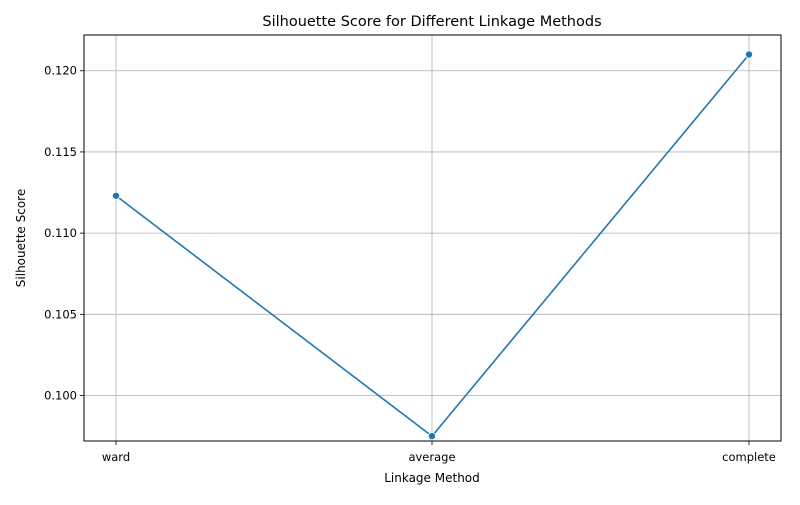 The width and height of the screenshot is (800, 505). What do you see at coordinates (21, 238) in the screenshot?
I see `y-axis-label: Silhouette Score` at bounding box center [21, 238].